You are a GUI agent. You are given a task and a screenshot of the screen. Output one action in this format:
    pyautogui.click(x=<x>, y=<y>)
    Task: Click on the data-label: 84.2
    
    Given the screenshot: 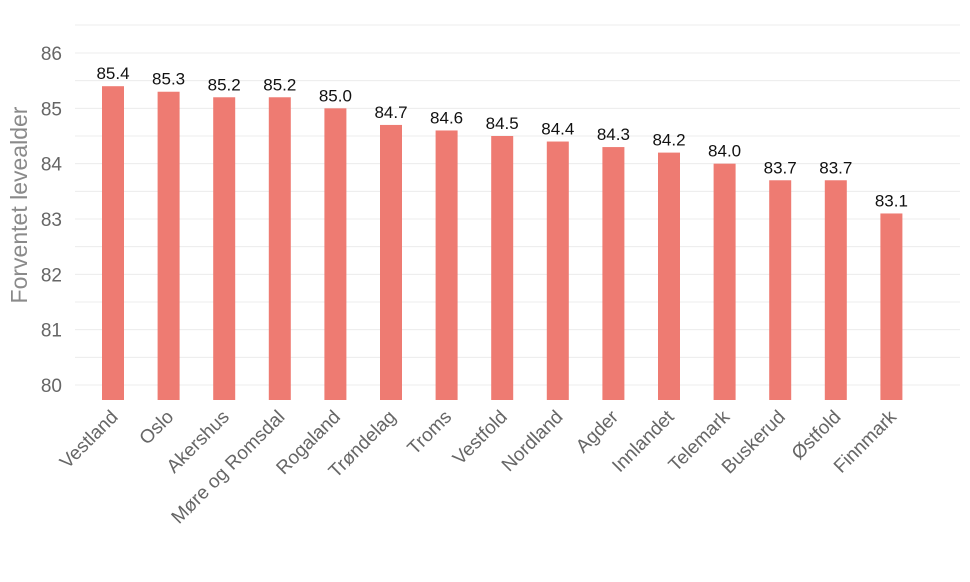 What is the action you would take?
    pyautogui.click(x=668, y=140)
    